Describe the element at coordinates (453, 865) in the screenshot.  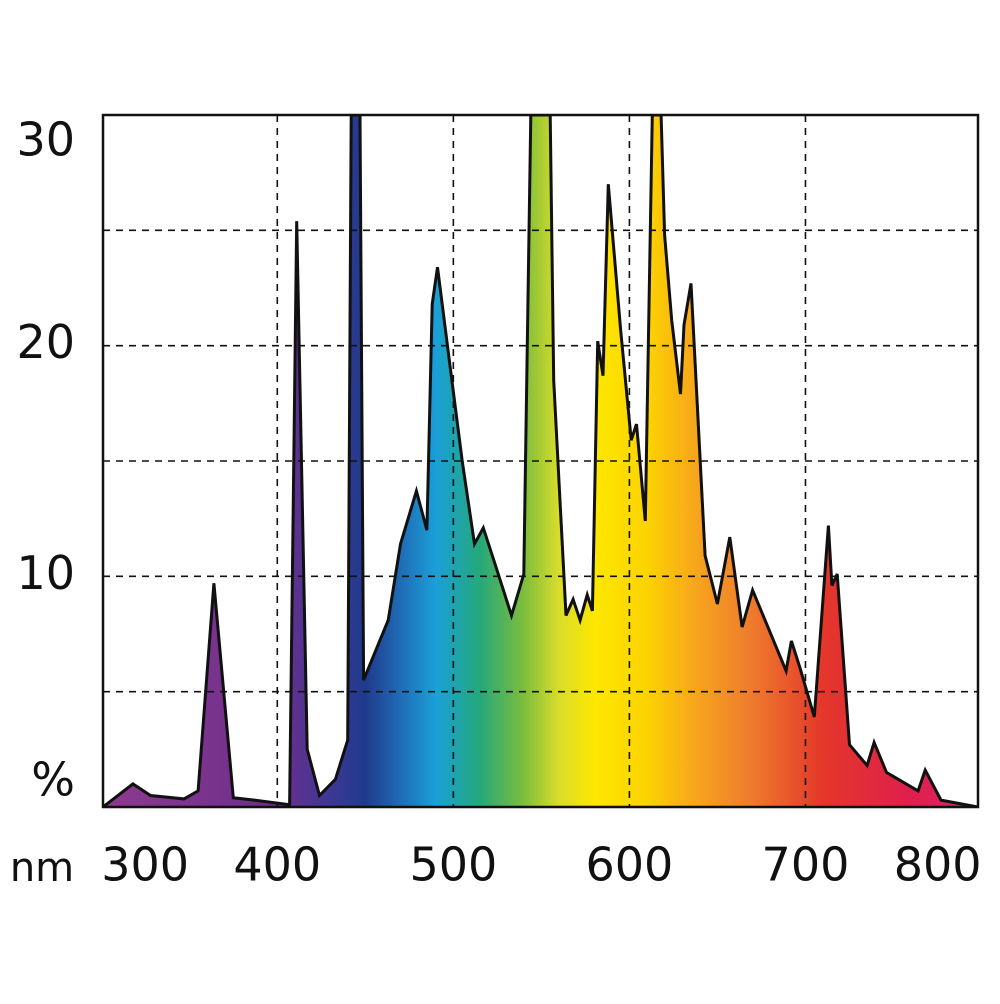
I see `x-tick-label: 500` at that location.